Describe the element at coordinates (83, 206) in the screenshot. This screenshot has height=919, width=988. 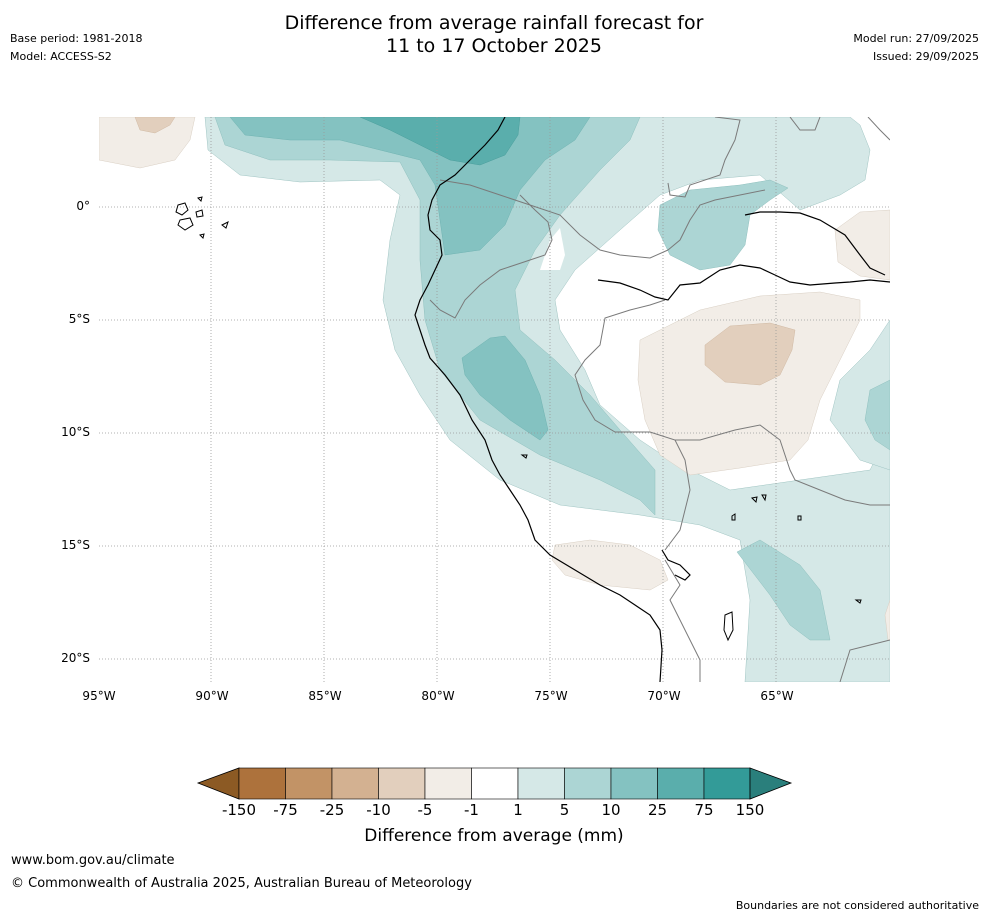
I see `lat-label-0: 0°` at that location.